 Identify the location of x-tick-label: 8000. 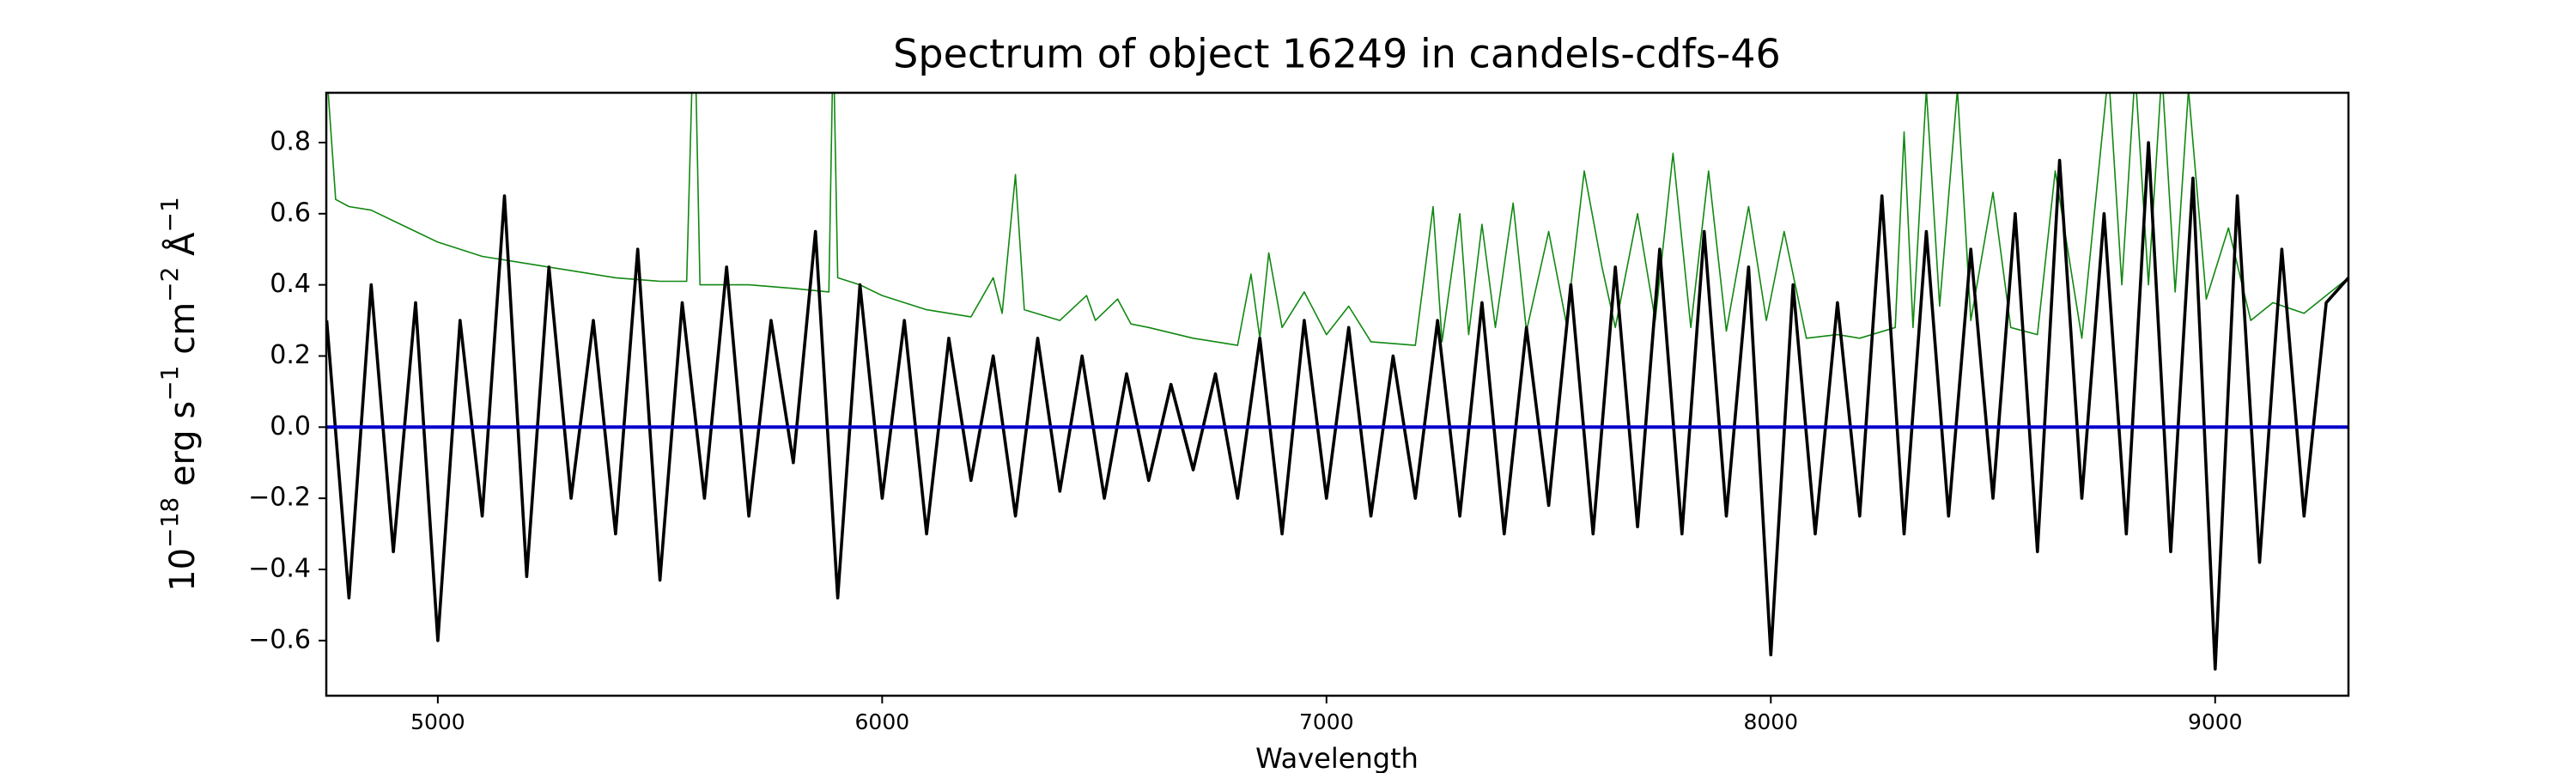
(1770, 721).